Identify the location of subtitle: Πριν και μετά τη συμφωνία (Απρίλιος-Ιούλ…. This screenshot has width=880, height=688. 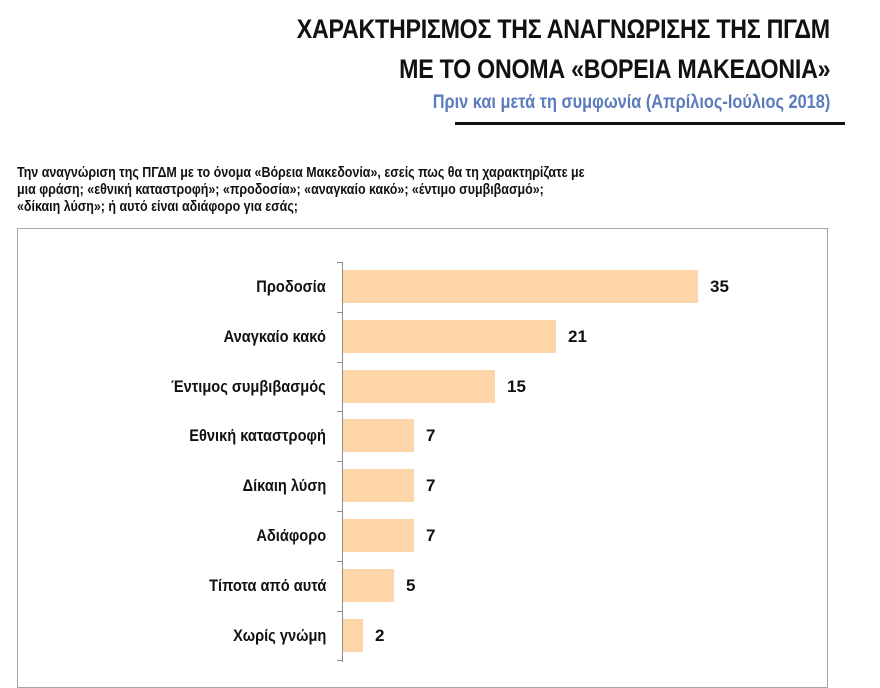
(631, 102).